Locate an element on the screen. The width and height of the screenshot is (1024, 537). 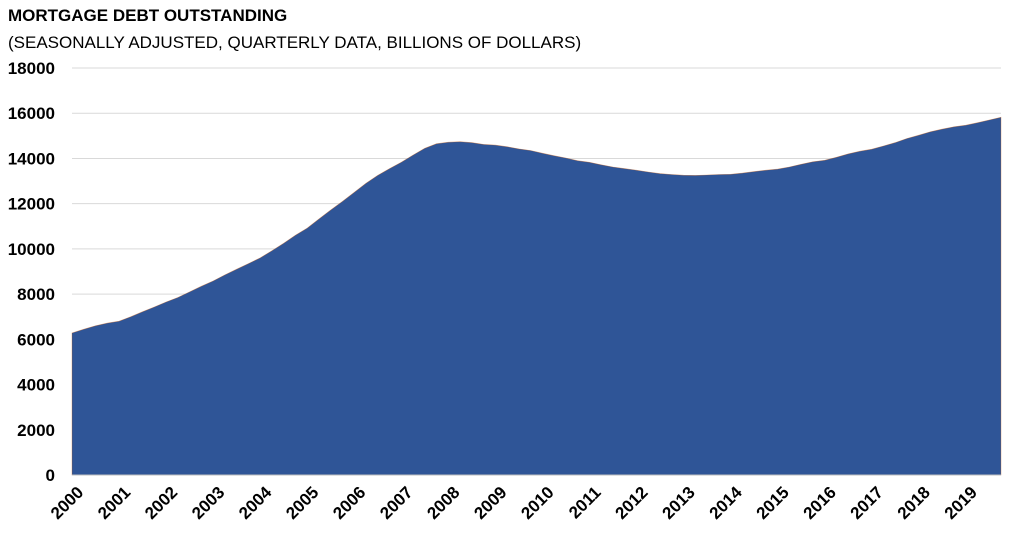
x-tick-label: 2005 is located at coordinates (302, 503).